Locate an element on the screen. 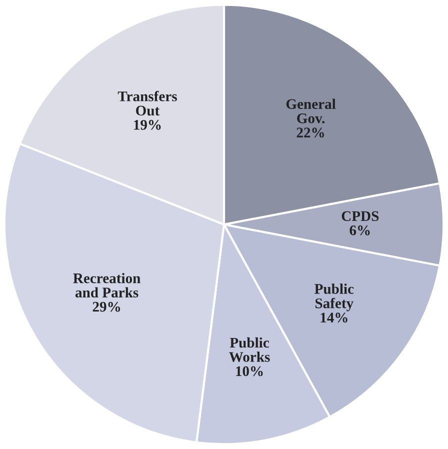  slice-label: CPDS is located at coordinates (360, 216).